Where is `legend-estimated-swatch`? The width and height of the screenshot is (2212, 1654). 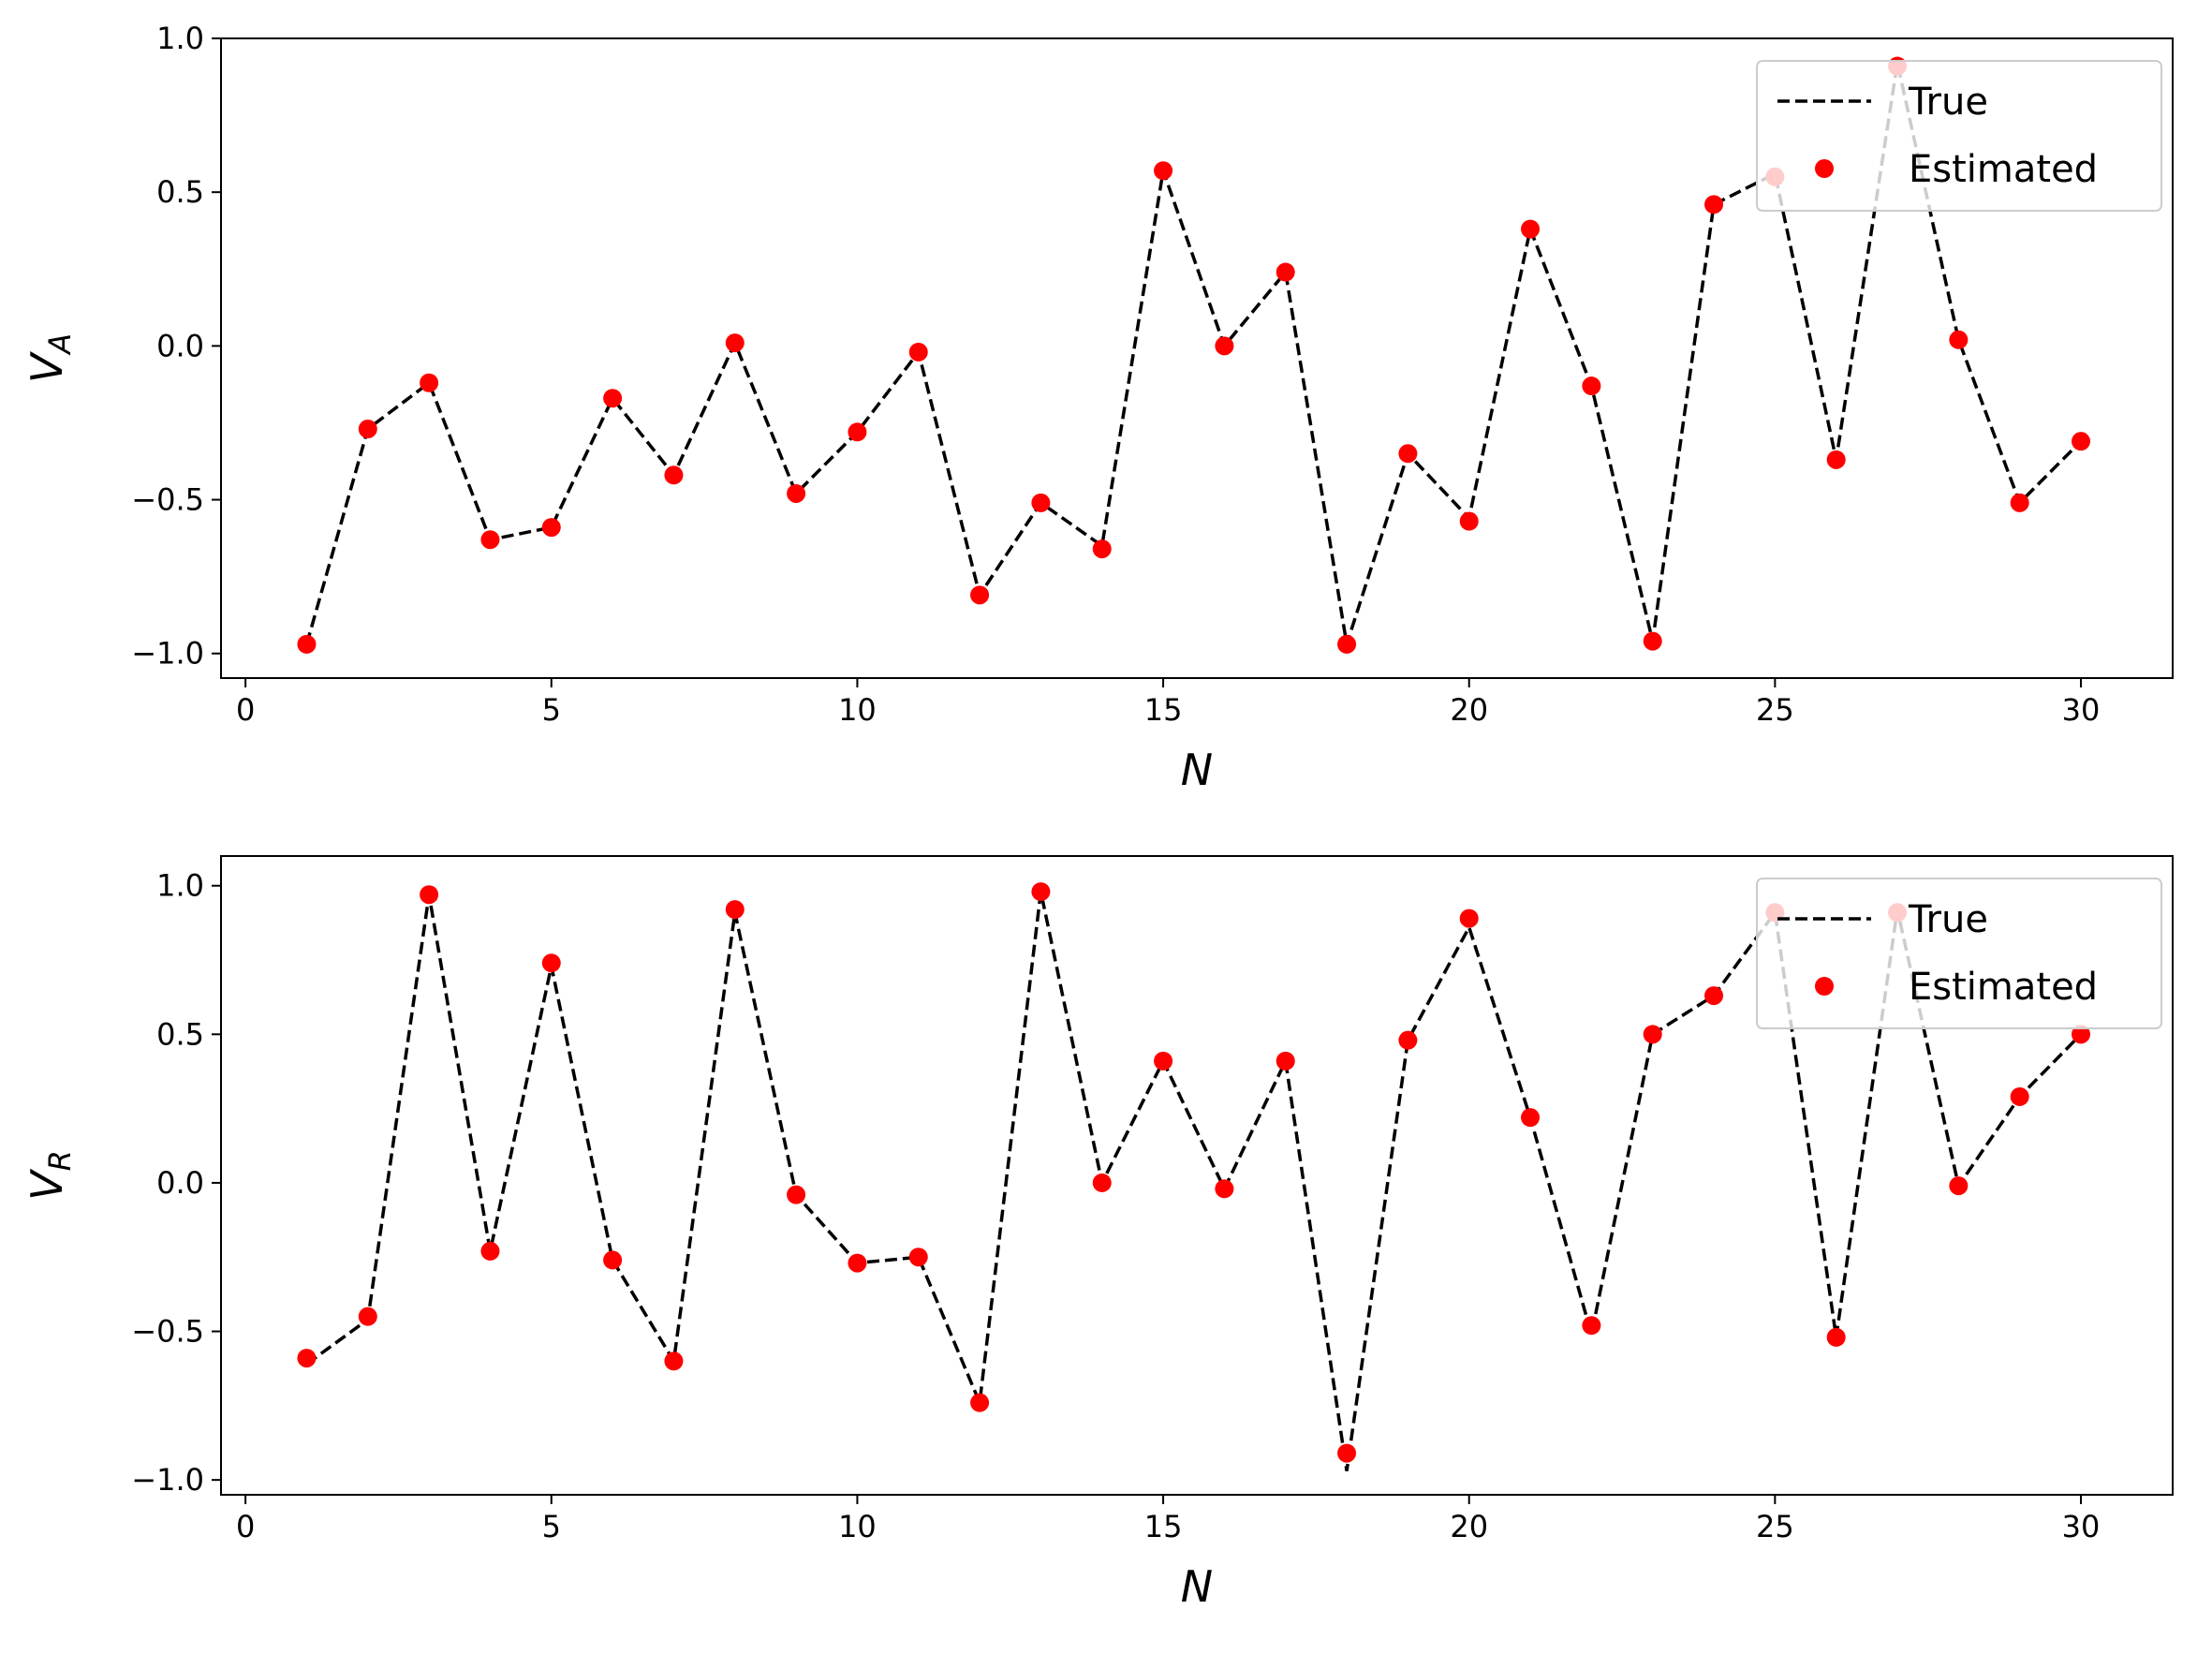 legend-estimated-swatch is located at coordinates (1825, 168).